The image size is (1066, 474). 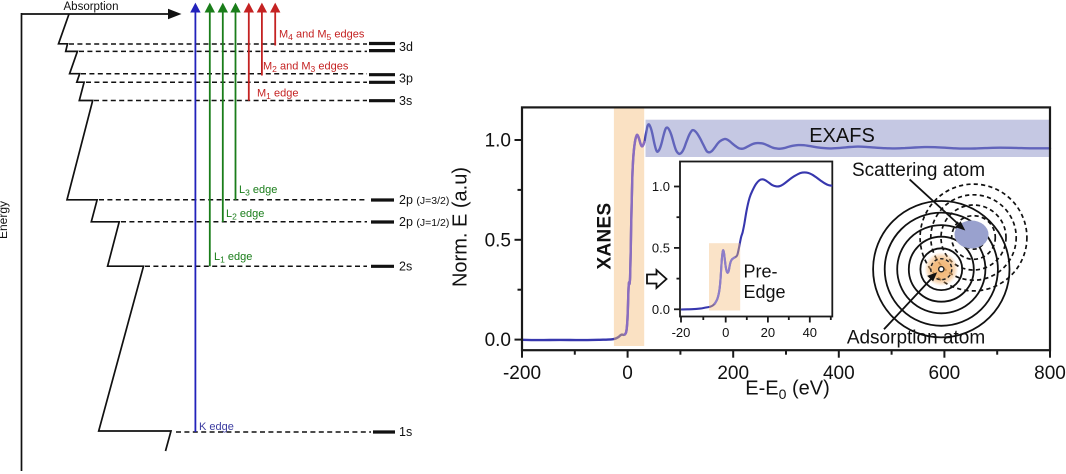 I want to click on svg-text: K edge, so click(x=216, y=427).